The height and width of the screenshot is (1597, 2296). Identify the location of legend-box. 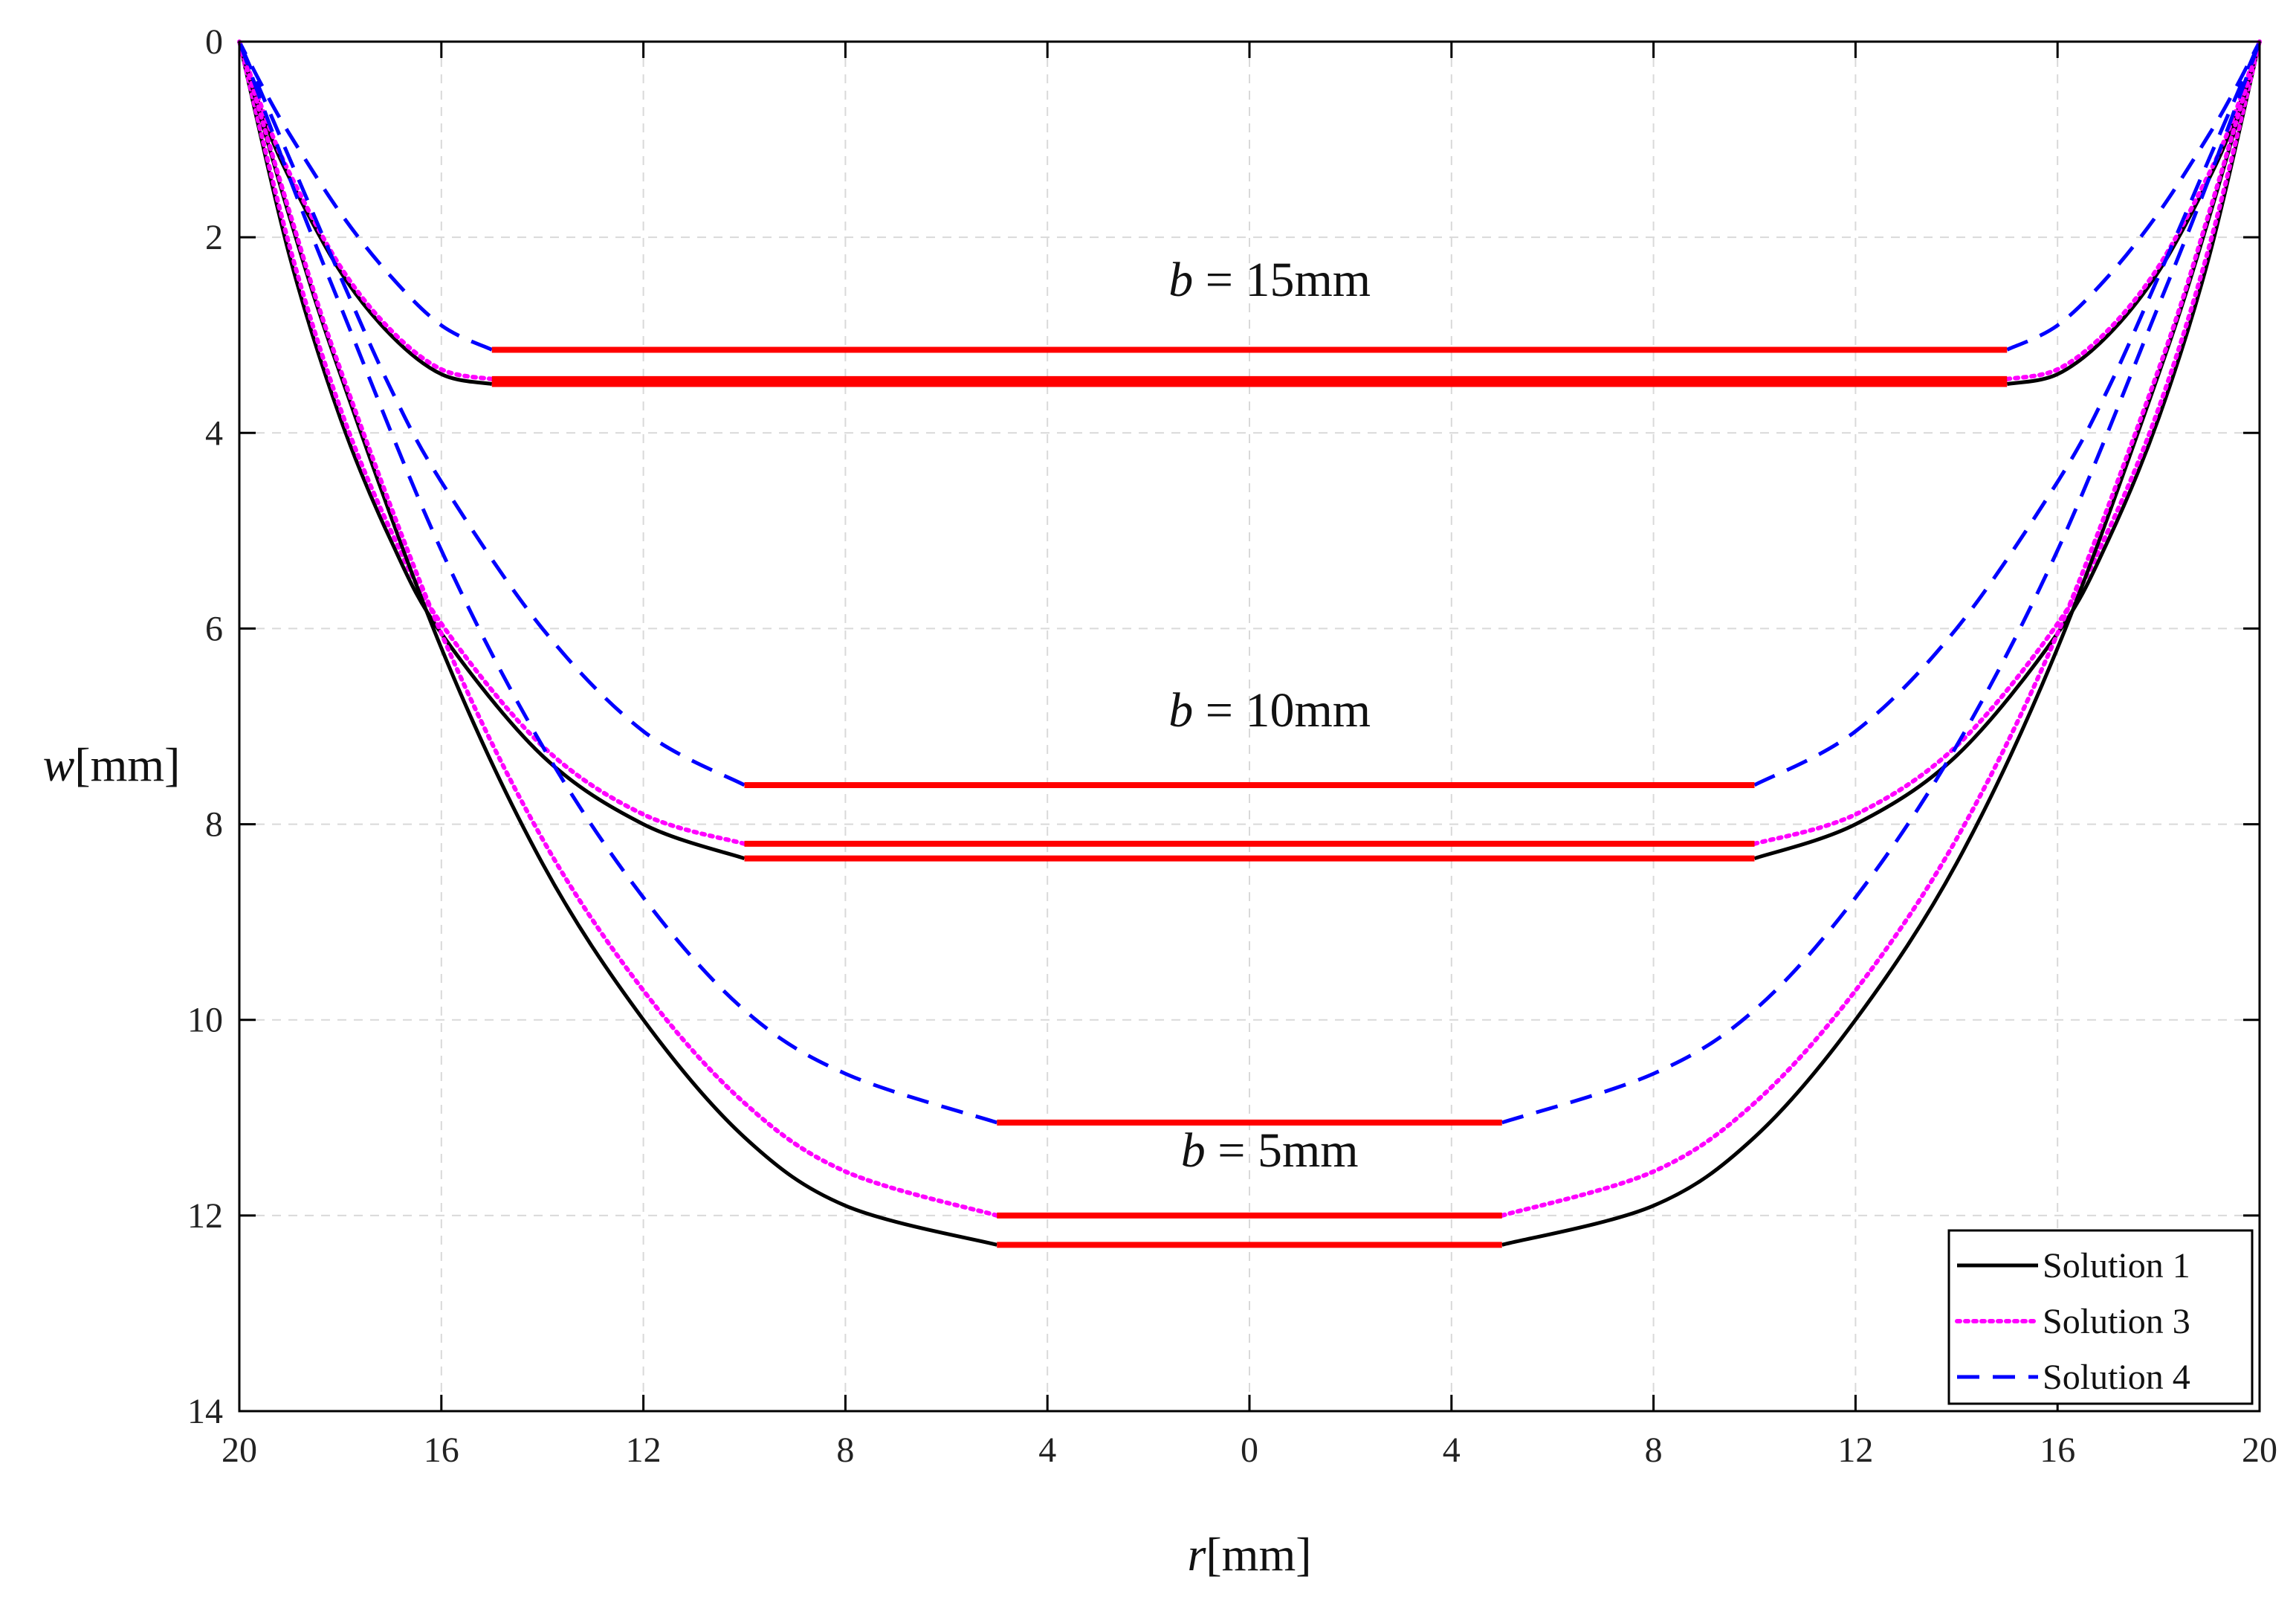
(2100, 1317).